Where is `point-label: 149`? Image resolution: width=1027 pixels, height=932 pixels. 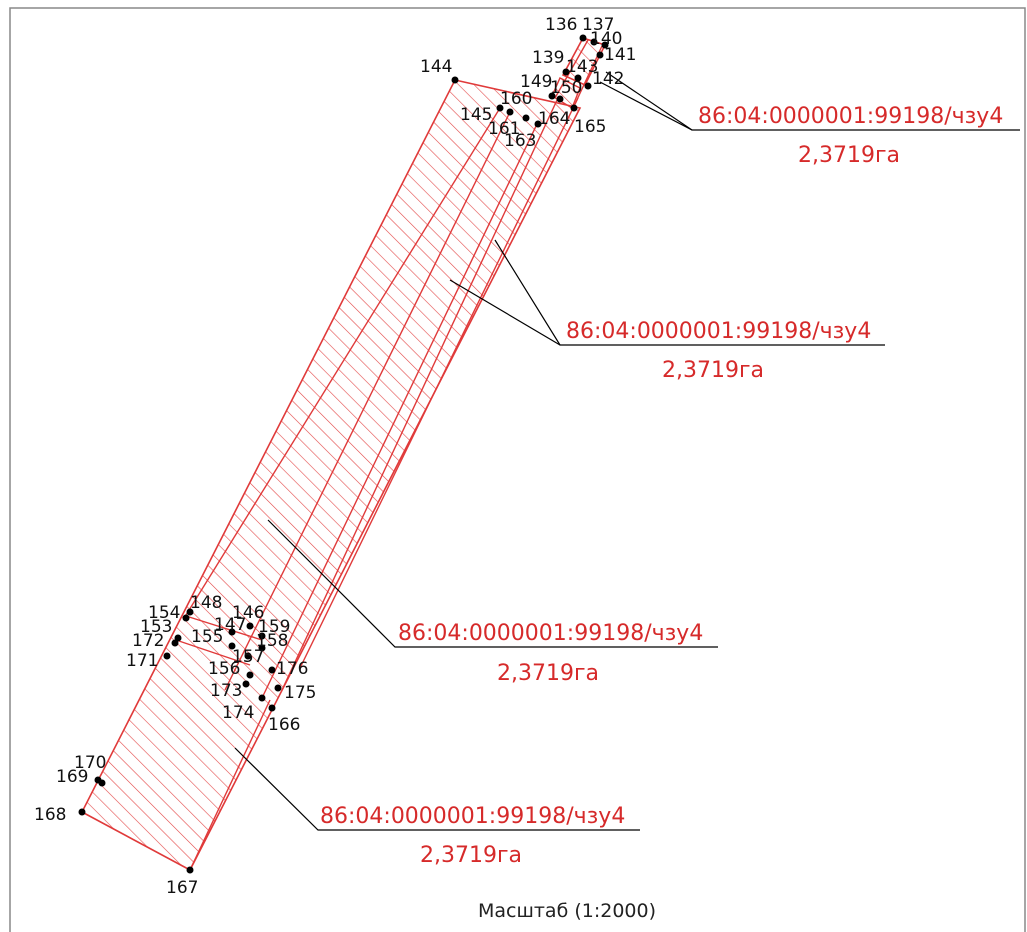 point-label: 149 is located at coordinates (536, 82).